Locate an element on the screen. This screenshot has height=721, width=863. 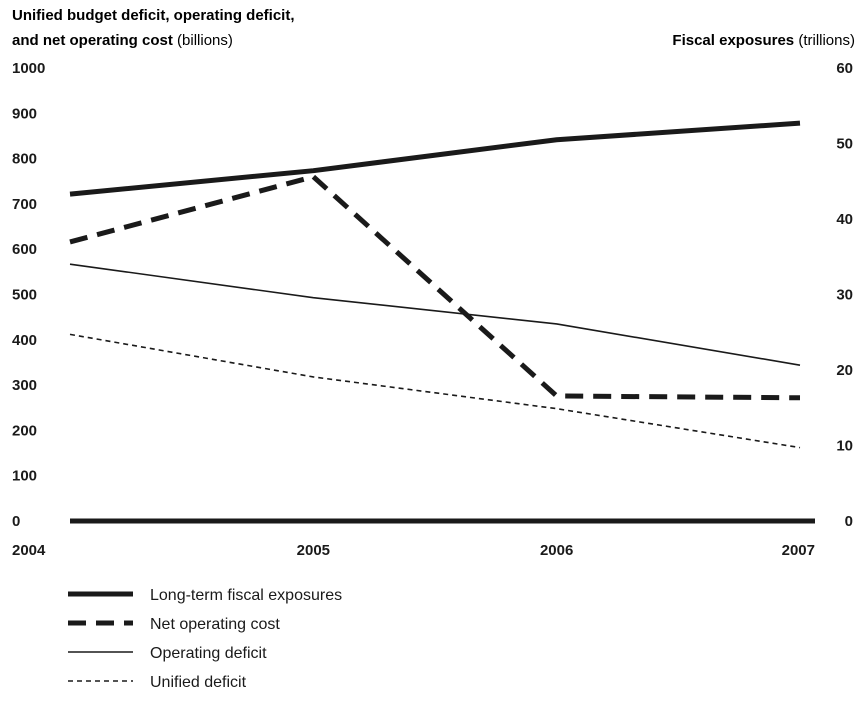
y-left-tick-label: 600 is located at coordinates (24, 249).